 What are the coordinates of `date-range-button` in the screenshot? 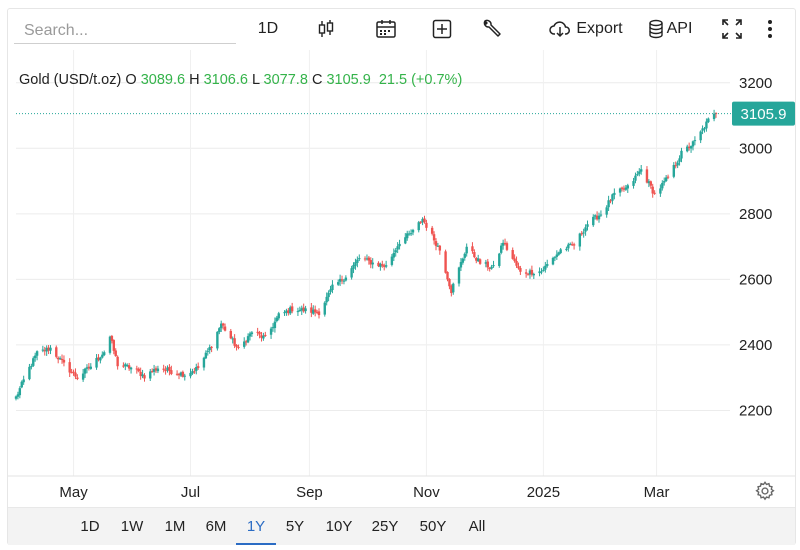 It's located at (386, 29).